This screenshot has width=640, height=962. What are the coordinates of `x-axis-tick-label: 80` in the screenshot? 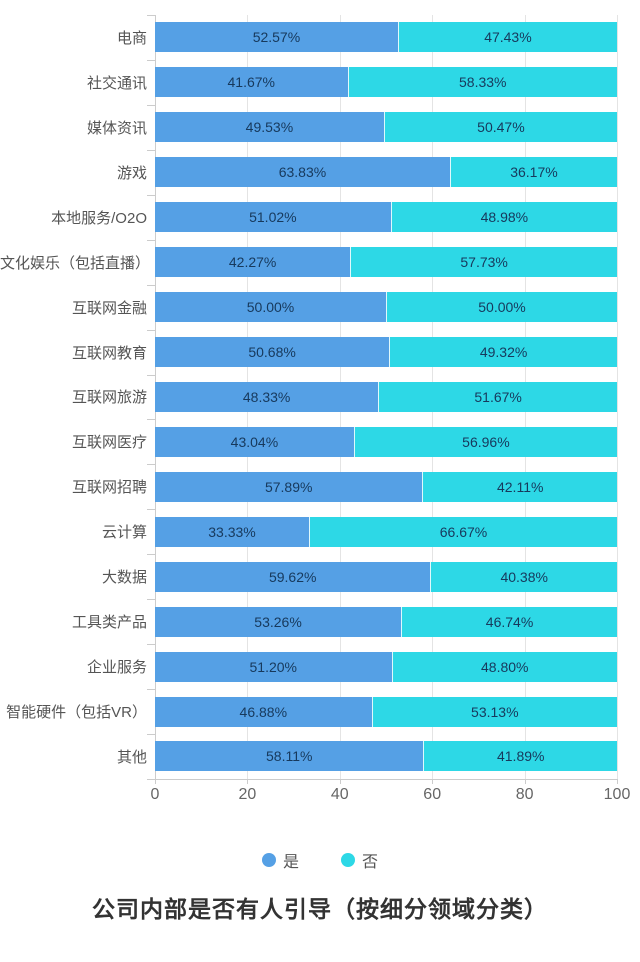 It's located at (524, 794).